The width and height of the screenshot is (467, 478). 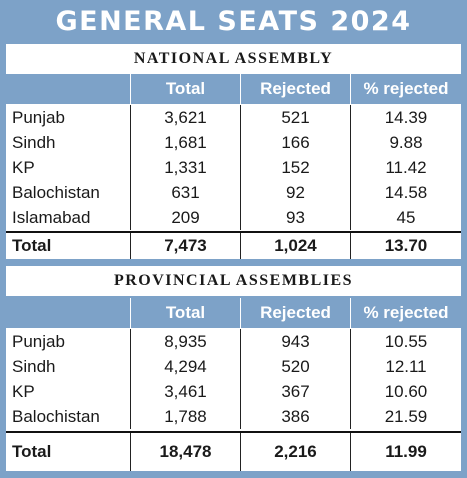 I want to click on total-row-national: Total 7,473 1,024 13.70, so click(x=233, y=245).